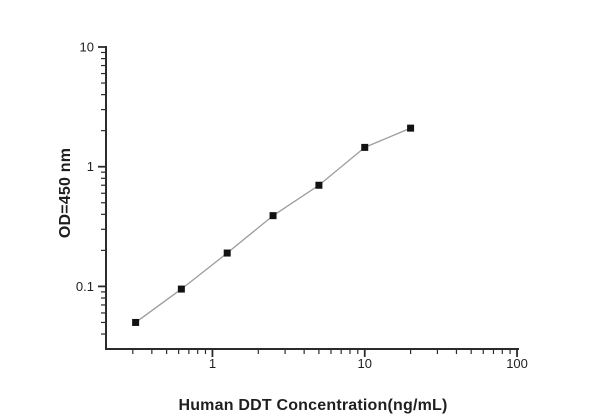 This screenshot has width=600, height=419. I want to click on y-axis-title: OD=450 nm, so click(65, 193).